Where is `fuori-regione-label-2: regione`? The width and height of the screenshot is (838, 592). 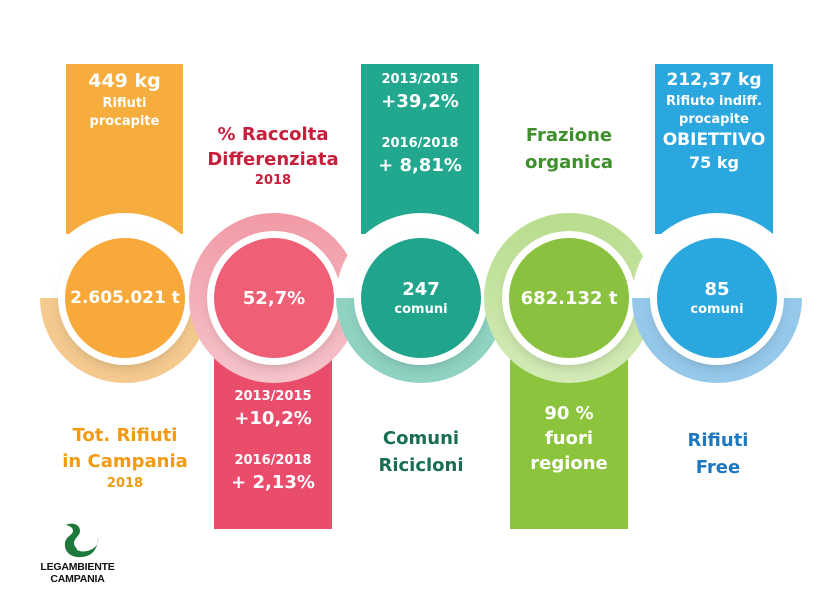 fuori-regione-label-2: regione is located at coordinates (569, 463).